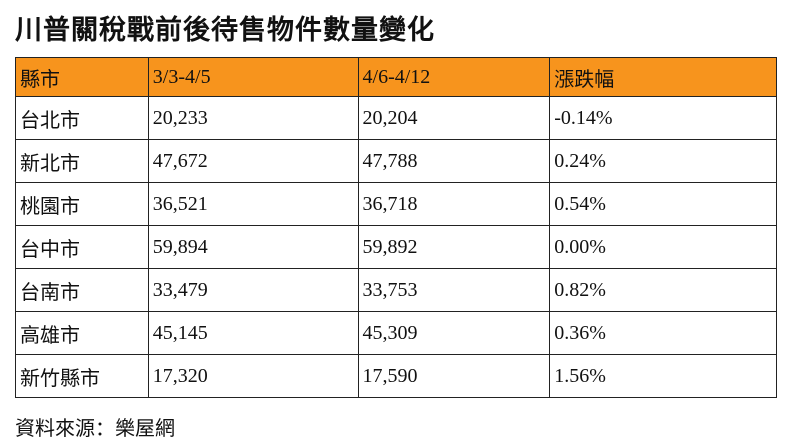 Image resolution: width=800 pixels, height=446 pixels. What do you see at coordinates (663, 376) in the screenshot?
I see `table-cell: 1.56%` at bounding box center [663, 376].